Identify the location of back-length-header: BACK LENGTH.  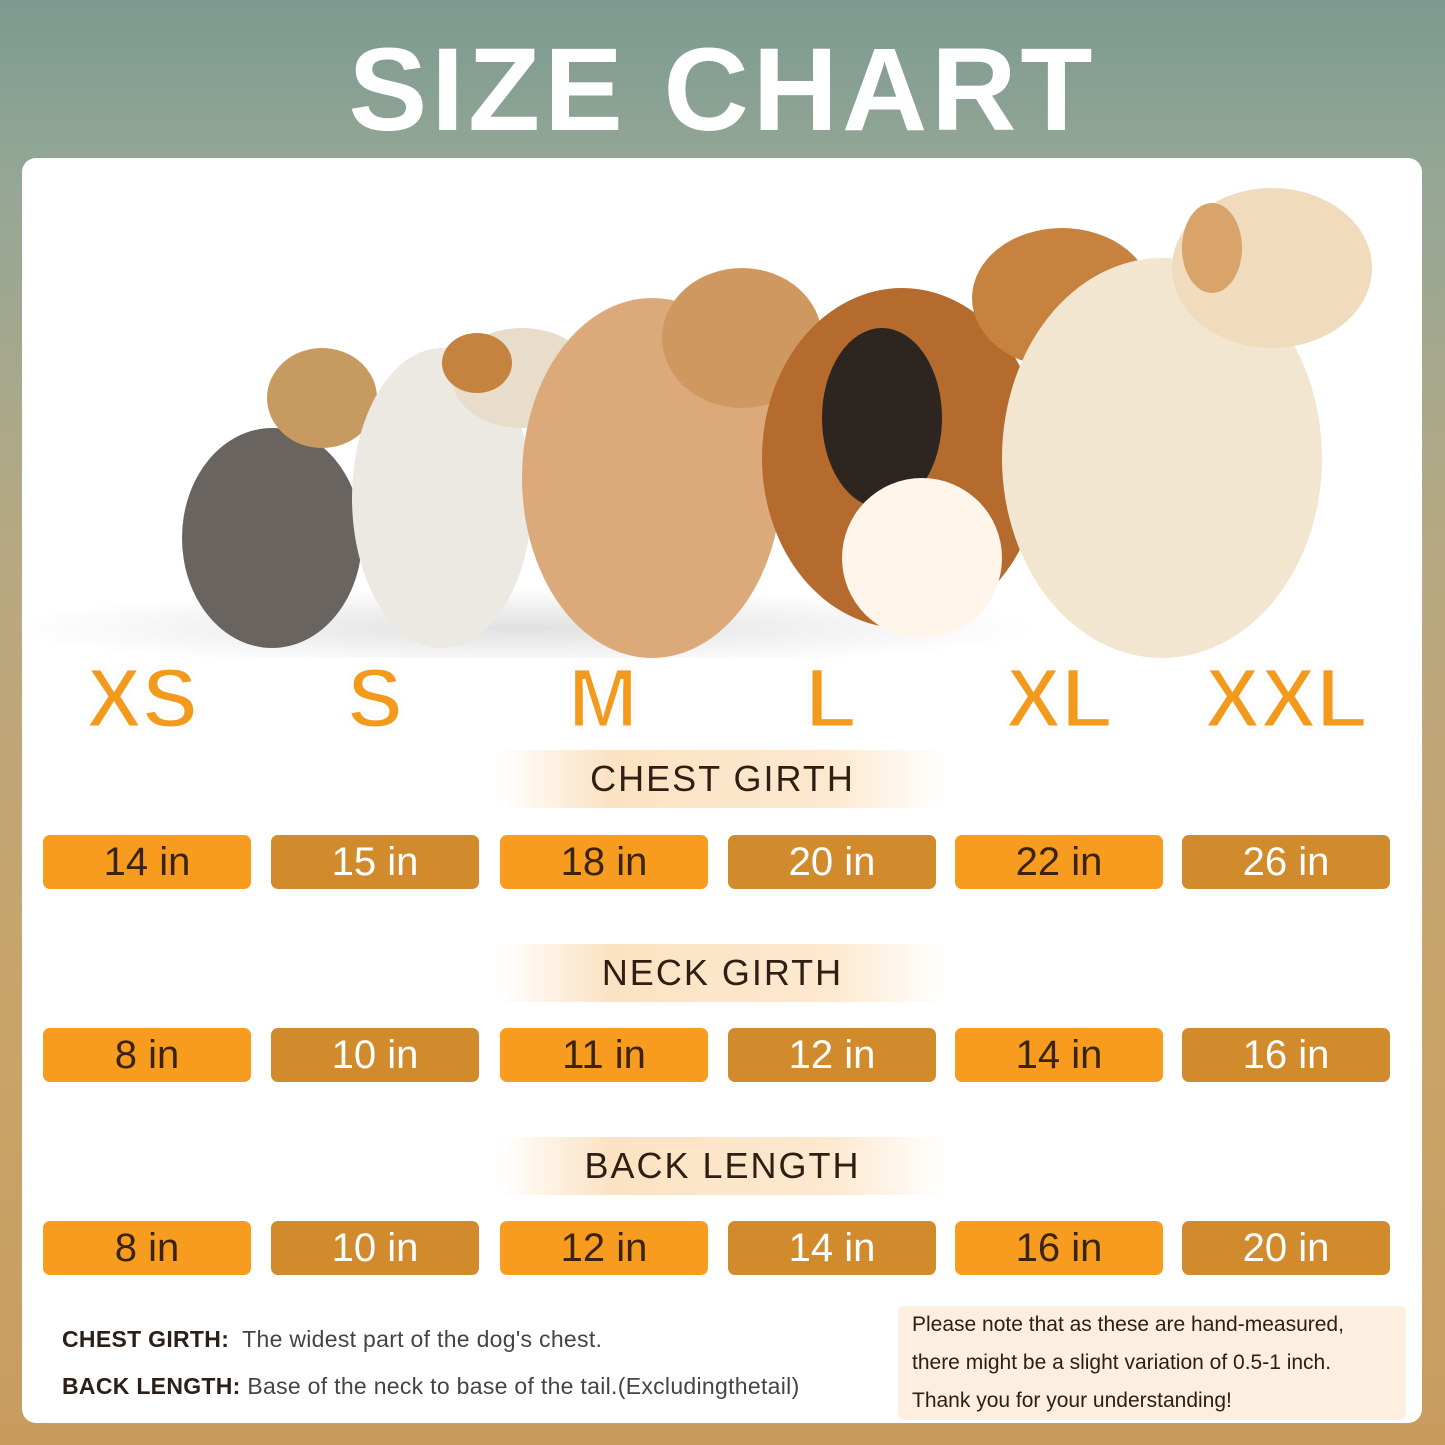
(722, 1166).